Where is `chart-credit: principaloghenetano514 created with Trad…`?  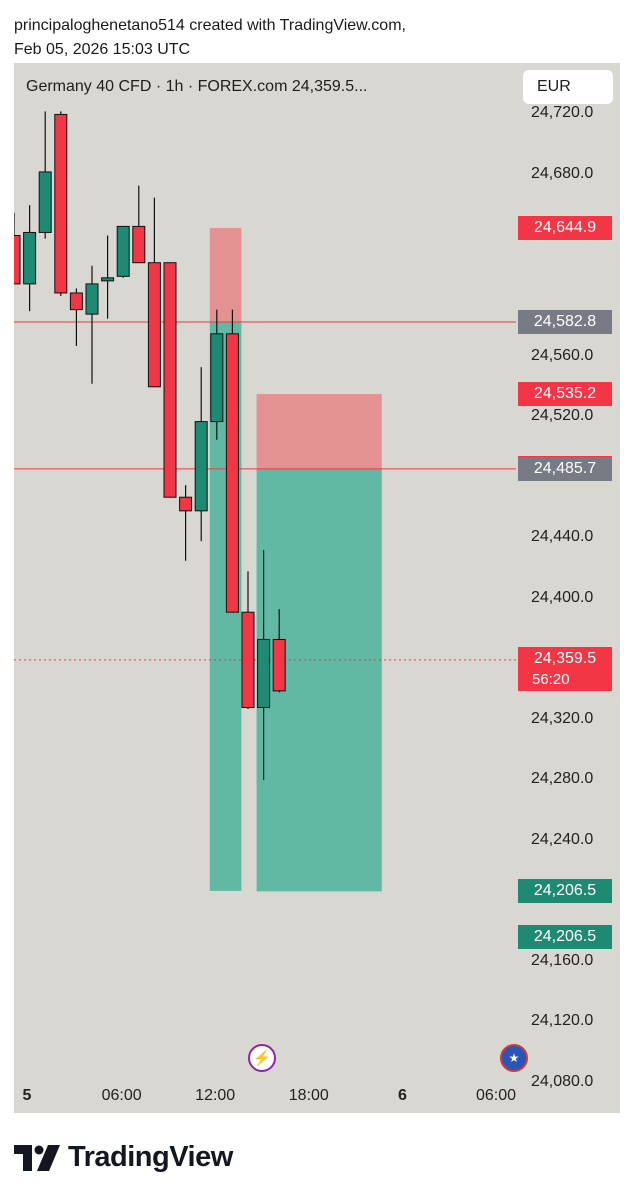 chart-credit: principaloghenetano514 created with Trad… is located at coordinates (210, 38).